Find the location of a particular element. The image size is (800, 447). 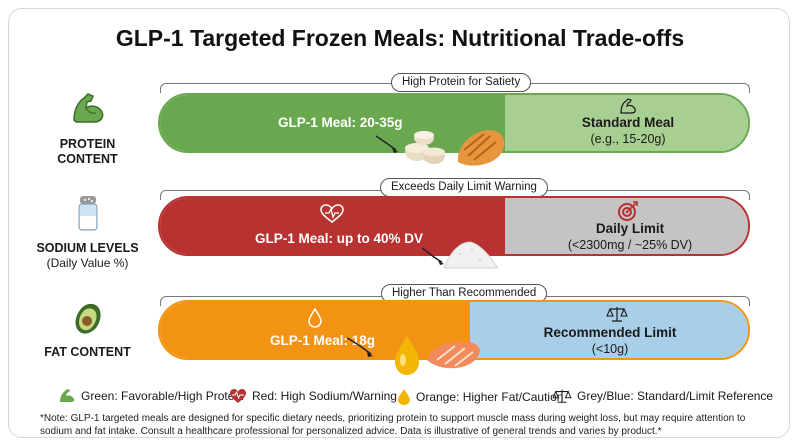

glp1-value: GLP-1 Meal: 18g is located at coordinates (323, 340).